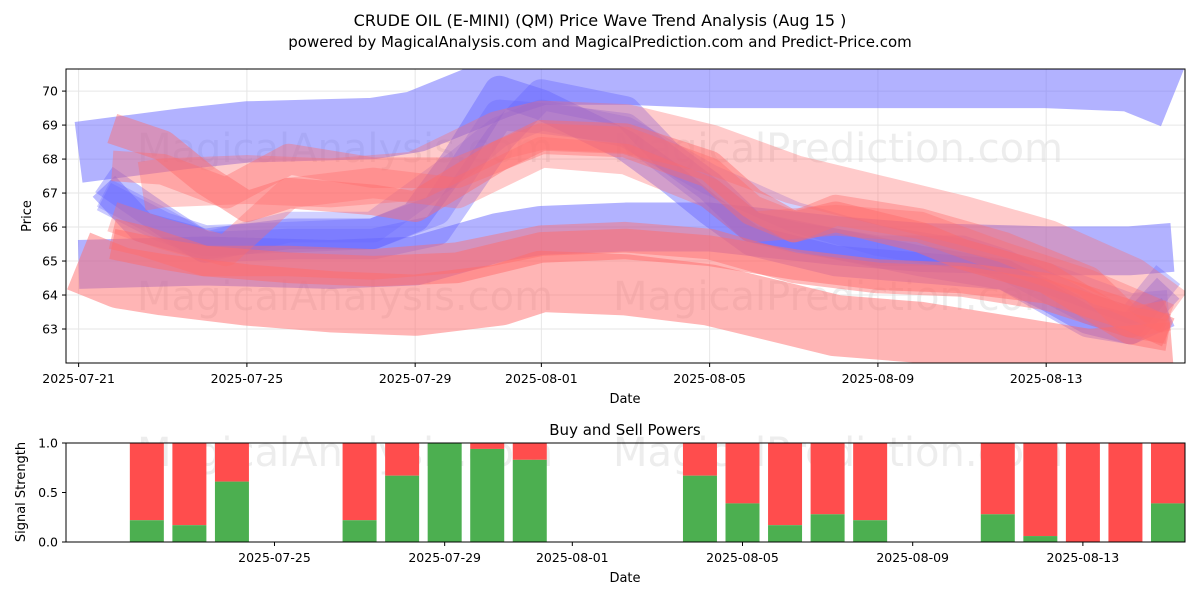 The height and width of the screenshot is (600, 1200). Describe the element at coordinates (50, 329) in the screenshot. I see `top-y-tick-label: 63` at that location.